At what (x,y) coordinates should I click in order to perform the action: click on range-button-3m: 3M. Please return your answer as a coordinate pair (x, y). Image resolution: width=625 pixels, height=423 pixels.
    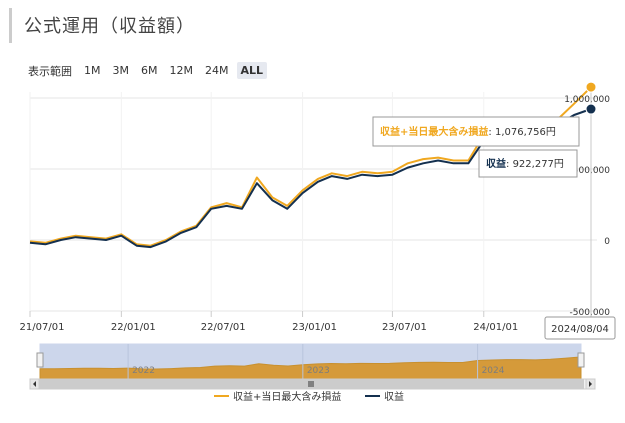
    Looking at the image, I should click on (121, 70).